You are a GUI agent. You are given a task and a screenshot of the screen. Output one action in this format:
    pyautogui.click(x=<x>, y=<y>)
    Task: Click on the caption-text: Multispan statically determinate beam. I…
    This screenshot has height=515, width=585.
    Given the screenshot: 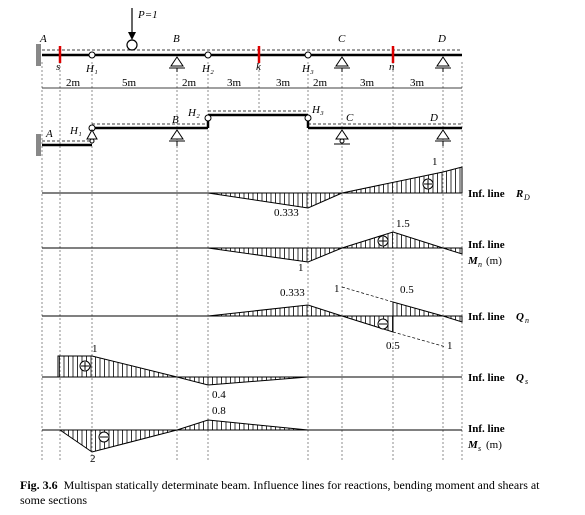 What is the action you would take?
    pyautogui.click(x=280, y=492)
    